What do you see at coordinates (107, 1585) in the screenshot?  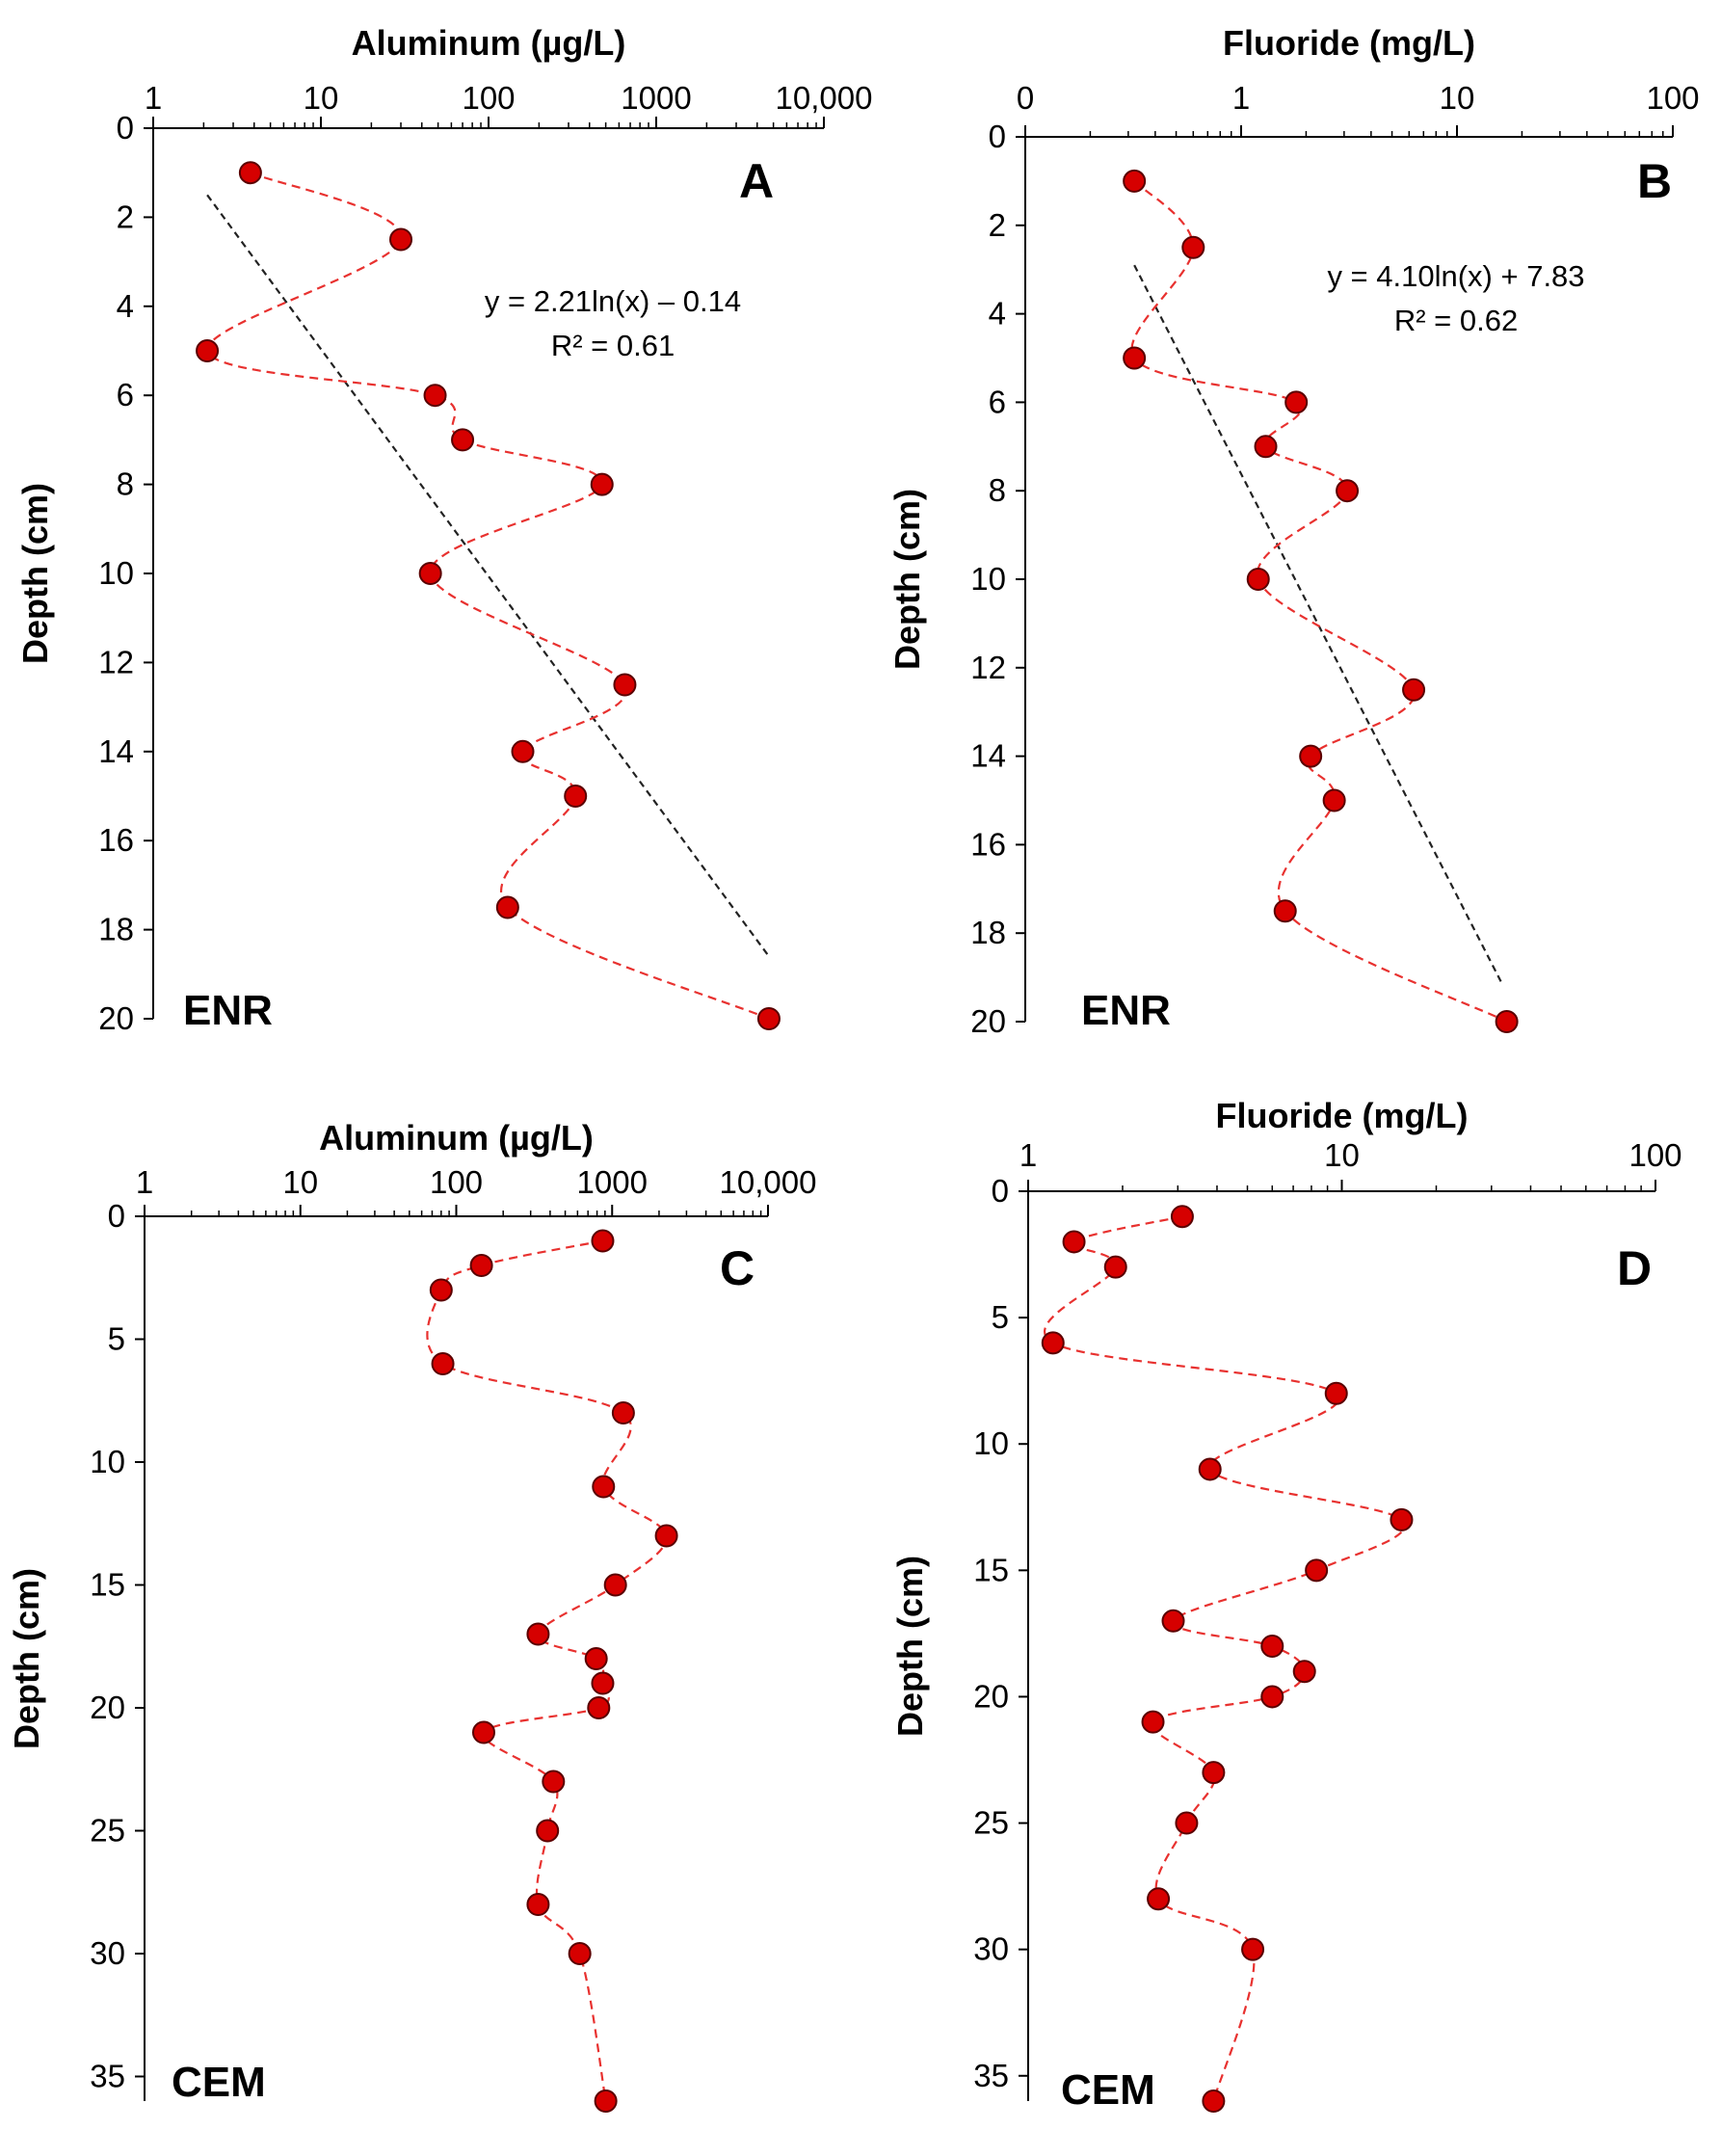 I see `y-tick-label: 15` at bounding box center [107, 1585].